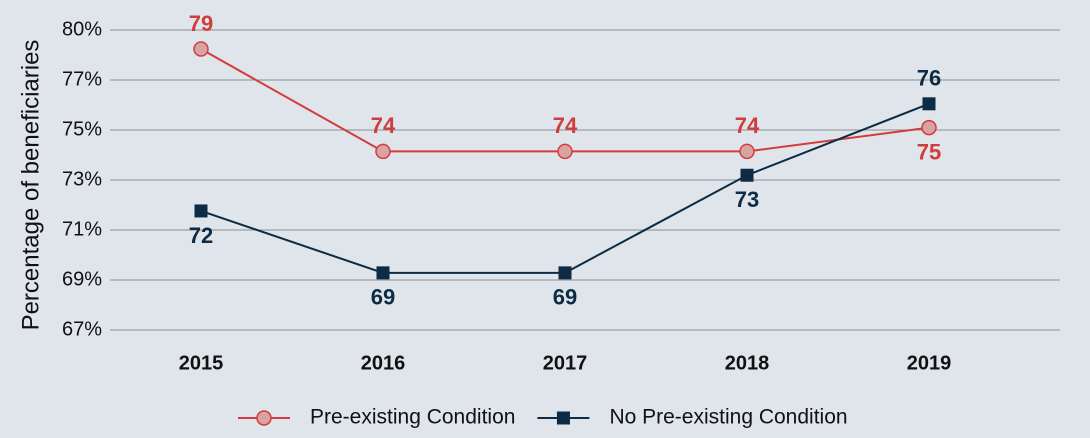 The width and height of the screenshot is (1090, 438). I want to click on y-tick-label: 71%, so click(82, 229).